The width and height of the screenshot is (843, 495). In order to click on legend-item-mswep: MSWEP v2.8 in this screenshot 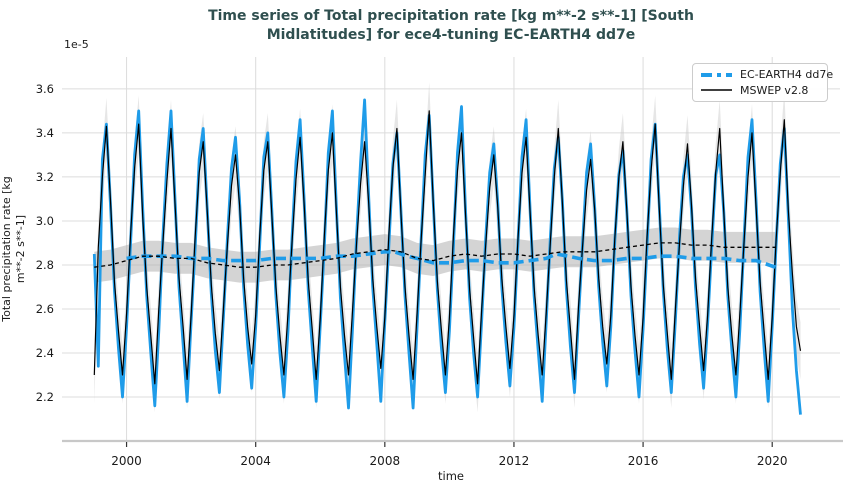, I will do `click(760, 91)`.